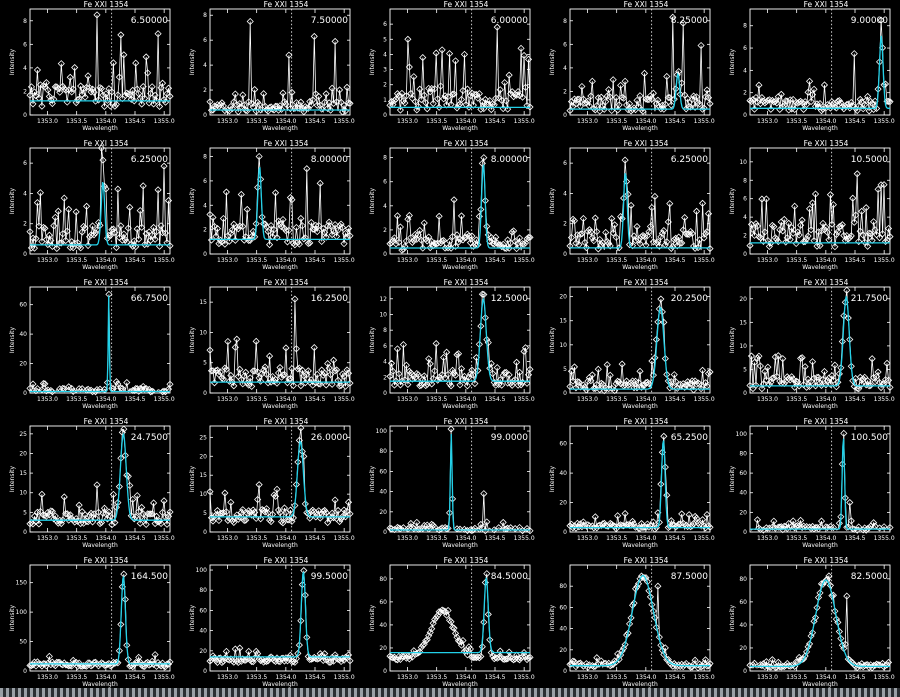 The width and height of the screenshot is (900, 697). What do you see at coordinates (745, 180) in the screenshot?
I see `y-tick-label: 8` at bounding box center [745, 180].